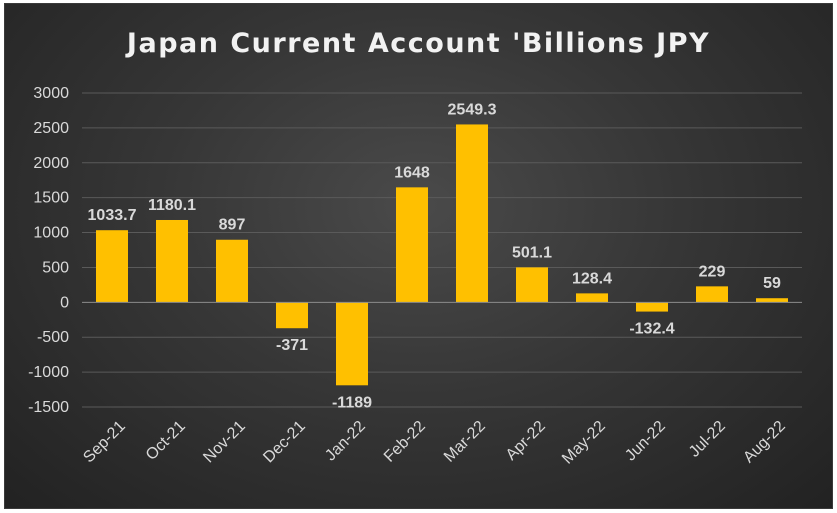  I want to click on data-label: 1180.1, so click(172, 205).